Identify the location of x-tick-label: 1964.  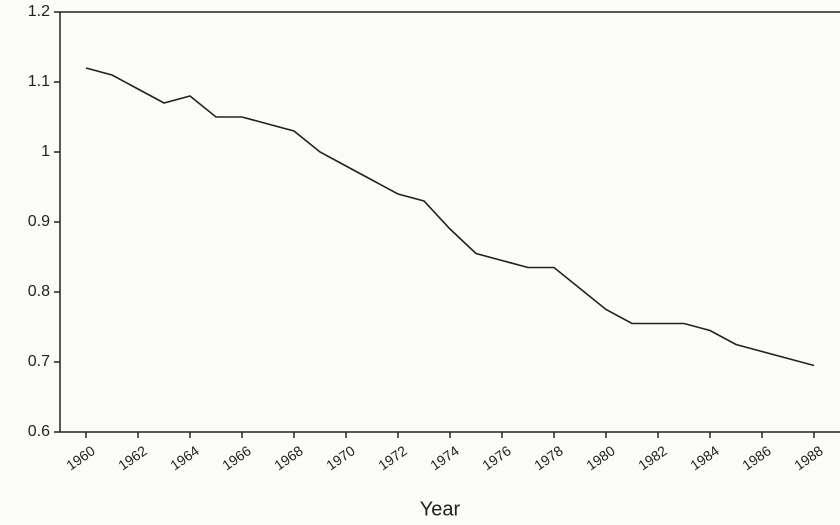
(184, 457).